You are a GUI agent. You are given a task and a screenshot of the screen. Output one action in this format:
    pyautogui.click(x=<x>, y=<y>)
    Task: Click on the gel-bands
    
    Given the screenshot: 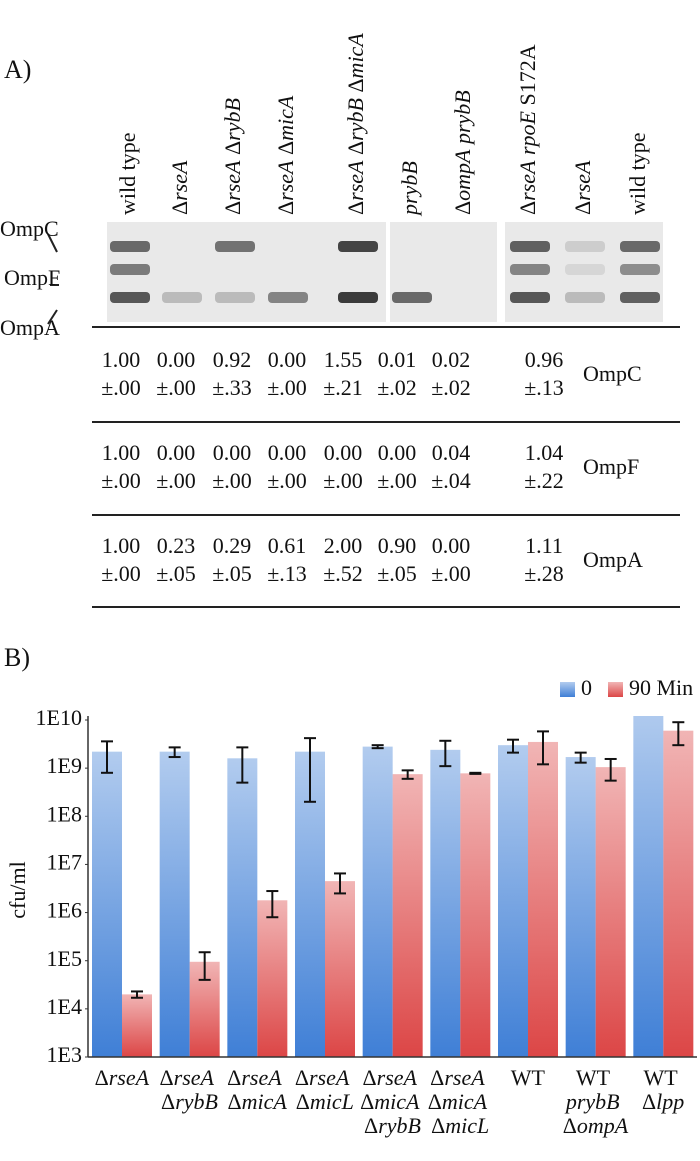 What is the action you would take?
    pyautogui.click(x=385, y=272)
    